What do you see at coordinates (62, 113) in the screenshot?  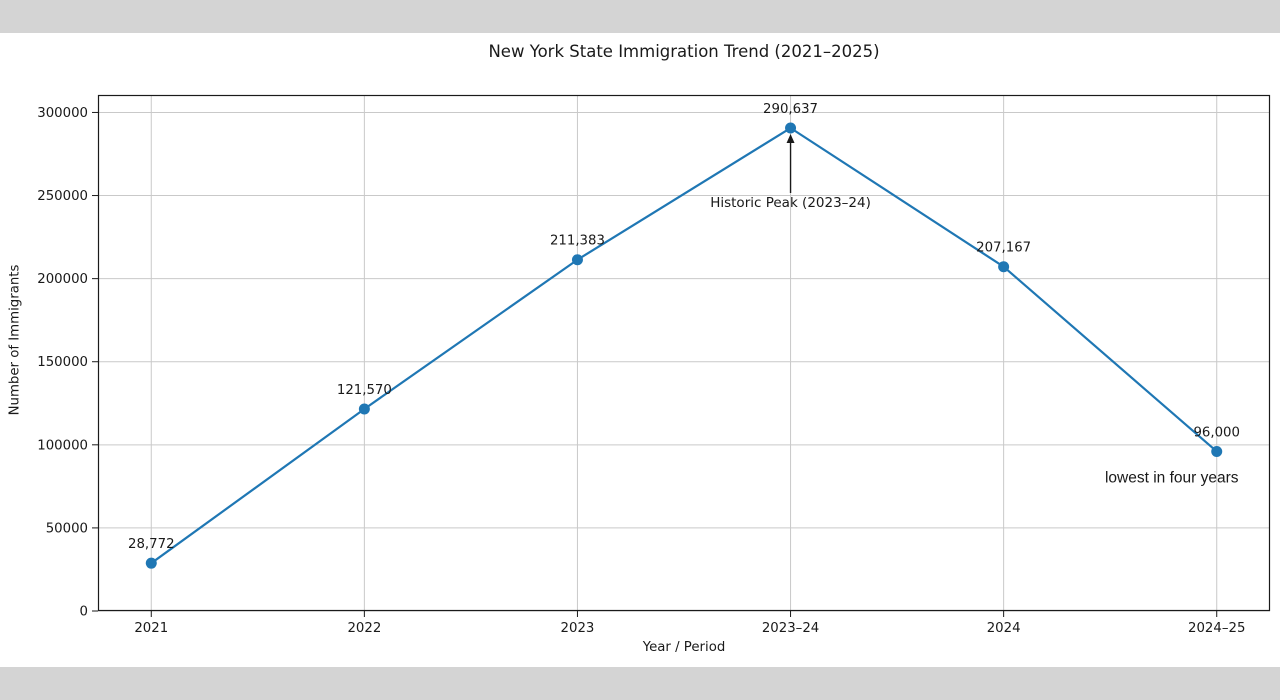 I see `y-tick-label: 300000` at bounding box center [62, 113].